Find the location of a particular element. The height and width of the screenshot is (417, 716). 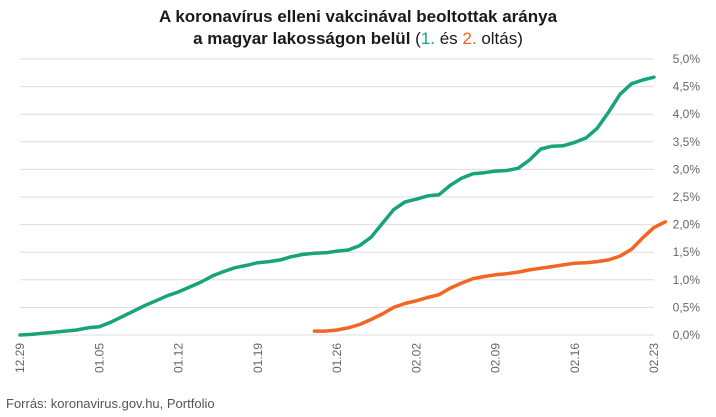

y-tick-label: 4,0% is located at coordinates (687, 114).